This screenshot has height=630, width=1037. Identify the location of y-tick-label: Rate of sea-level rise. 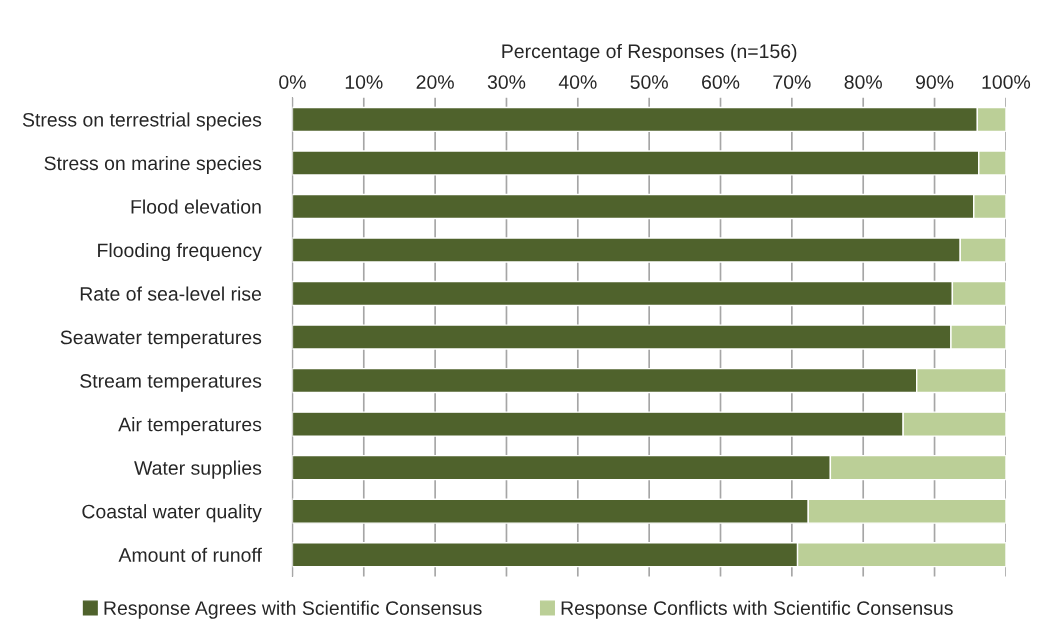
(171, 293).